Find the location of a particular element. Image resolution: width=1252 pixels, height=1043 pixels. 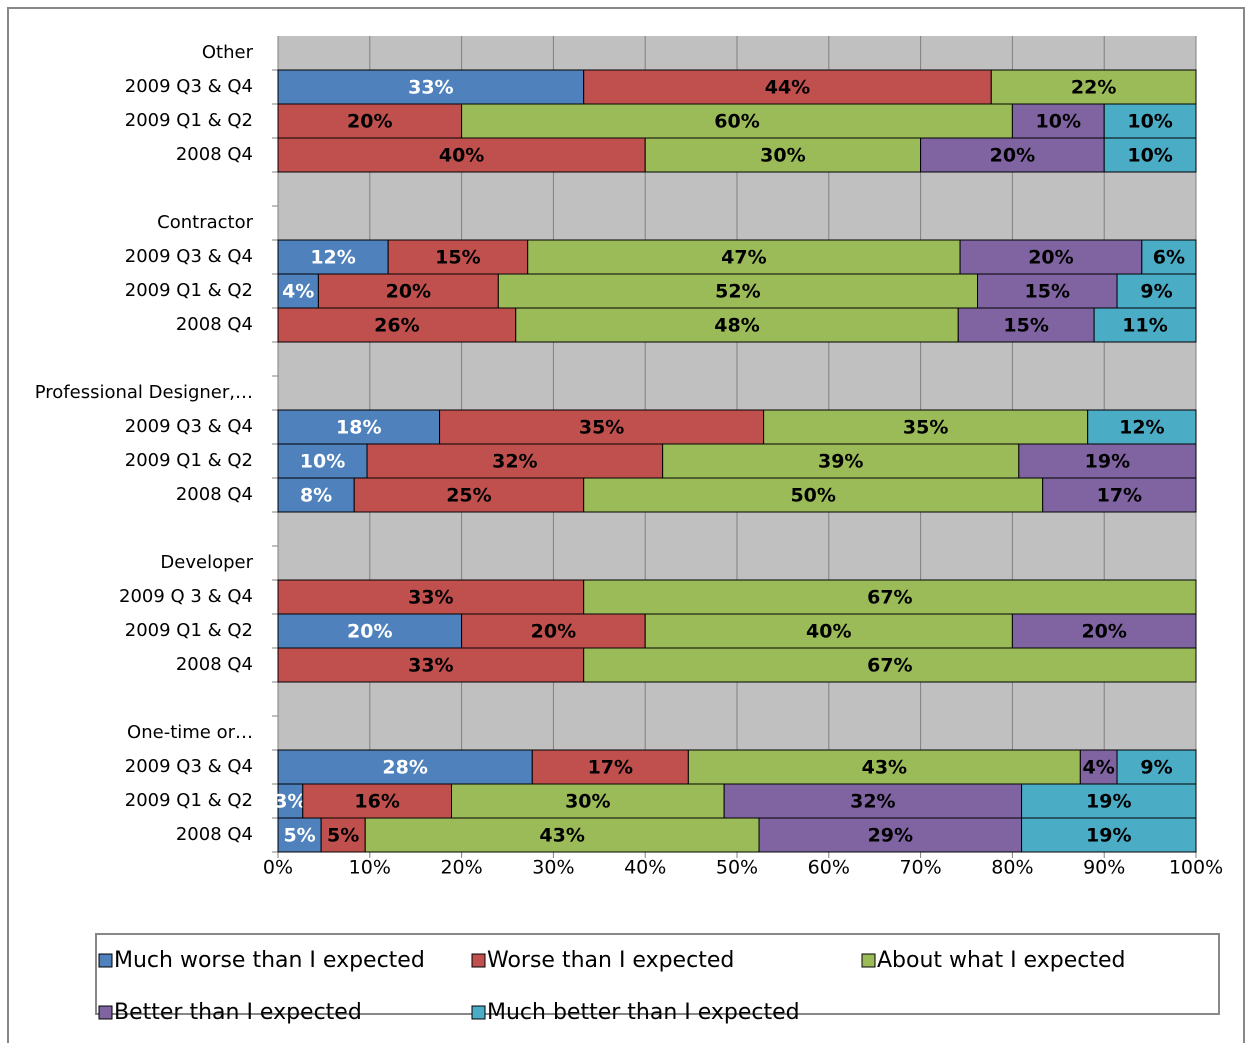

value-label: 3% is located at coordinates (290, 802).